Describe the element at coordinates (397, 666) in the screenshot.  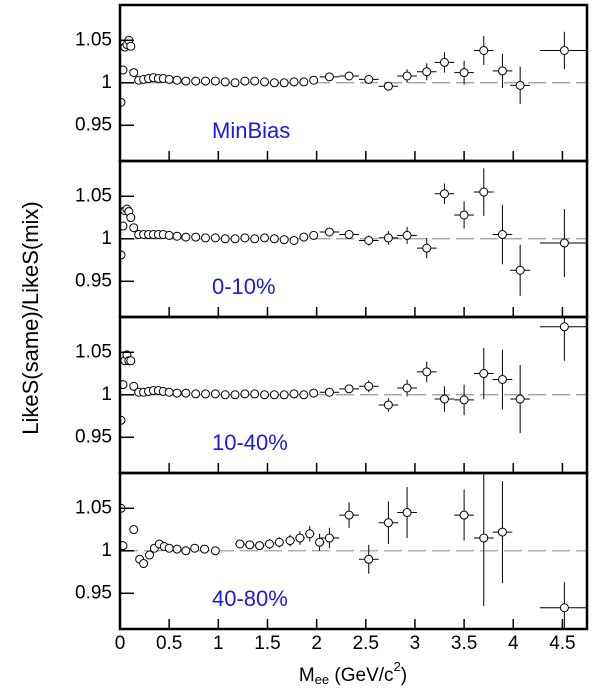
I see `x-label-sup: 2` at that location.